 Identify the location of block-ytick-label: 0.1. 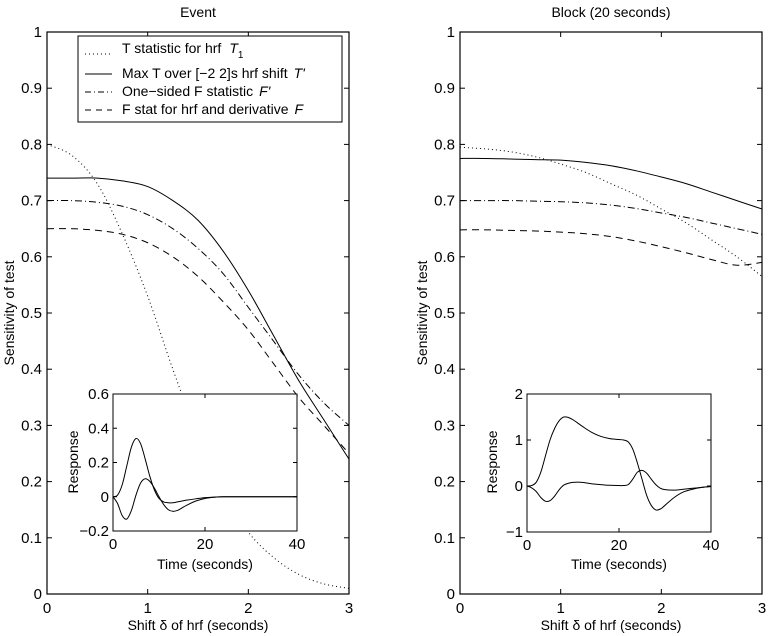
(444, 538).